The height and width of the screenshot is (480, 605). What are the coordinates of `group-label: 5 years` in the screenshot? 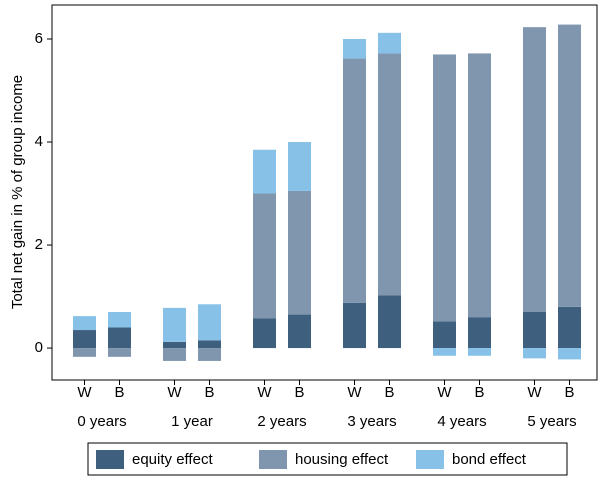 It's located at (551, 421).